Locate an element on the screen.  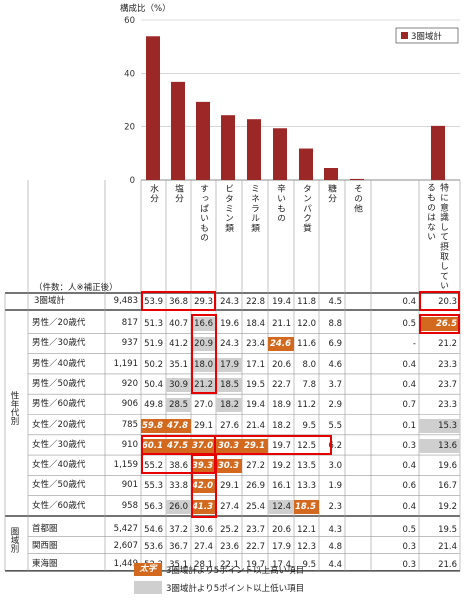
value-cell: 1.9 is located at coordinates (335, 486).